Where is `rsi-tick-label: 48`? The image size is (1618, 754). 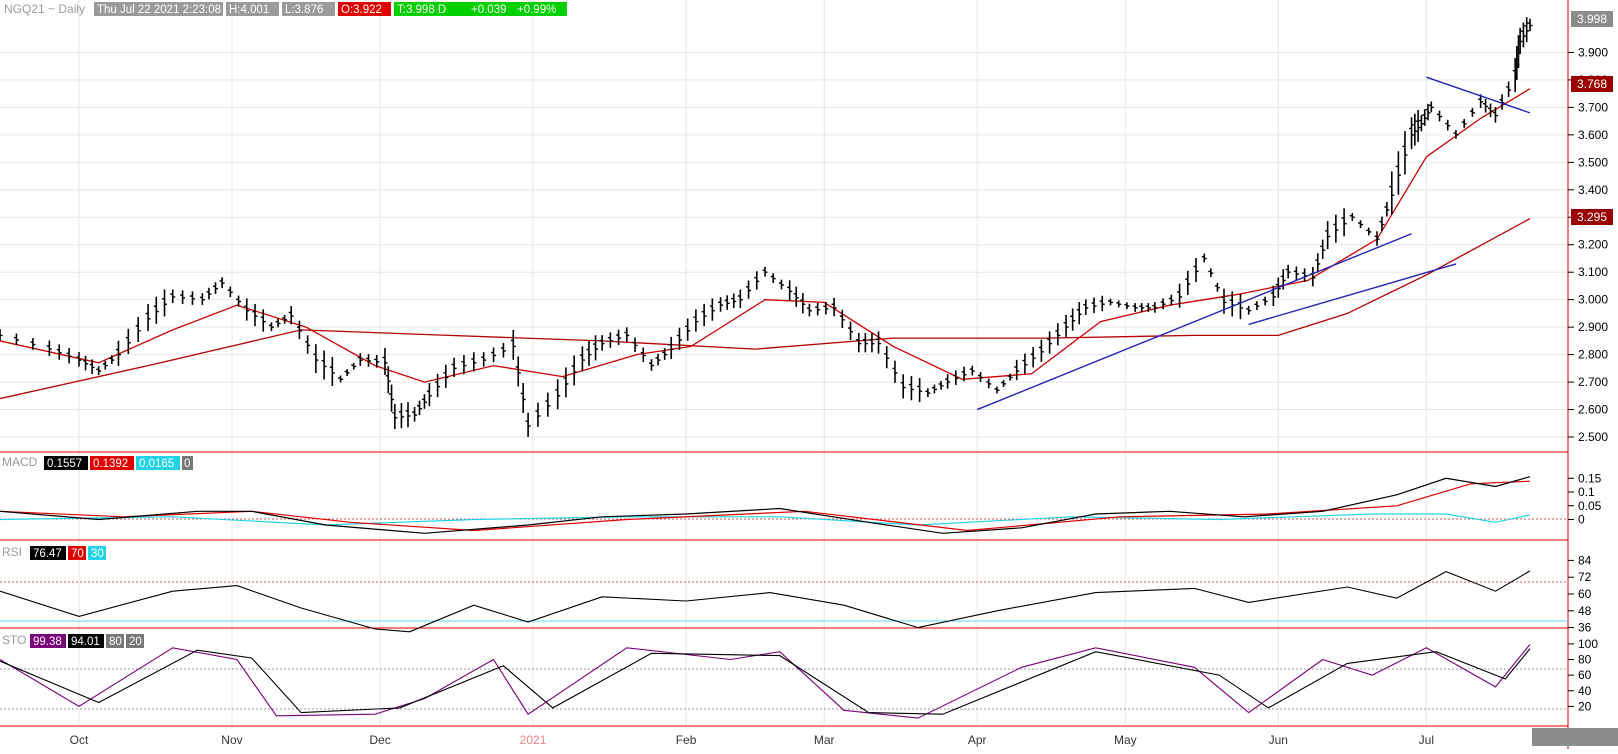
rsi-tick-label: 48 is located at coordinates (1585, 611).